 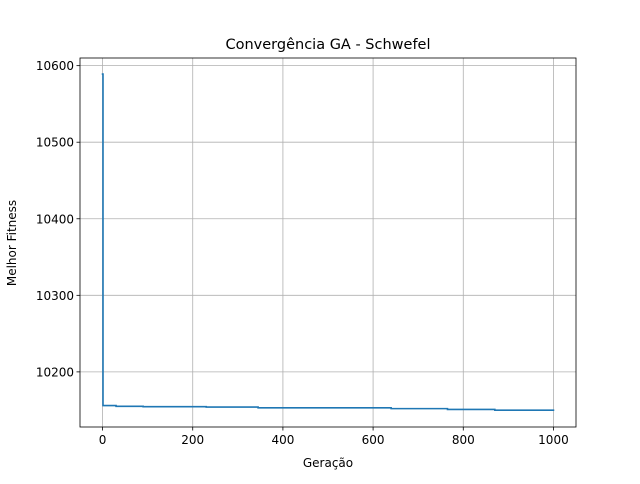 I want to click on x-tick-label: 200, so click(x=192, y=440).